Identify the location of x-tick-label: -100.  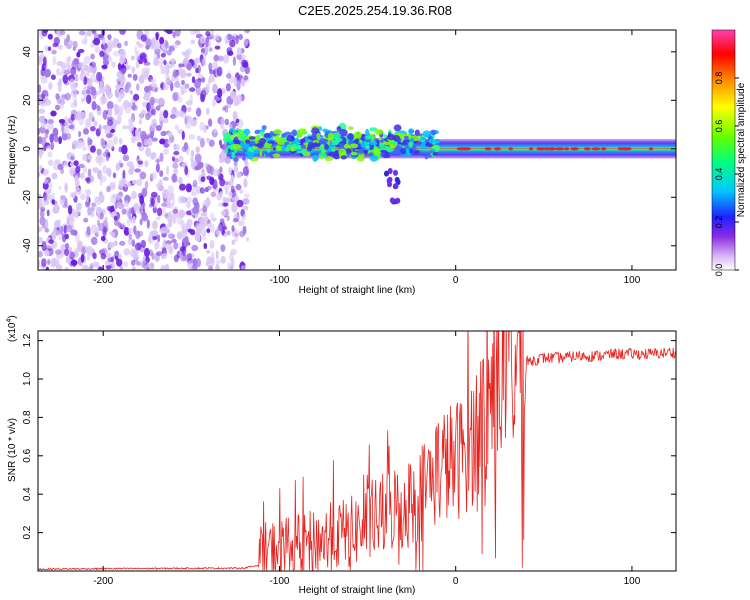
(279, 280).